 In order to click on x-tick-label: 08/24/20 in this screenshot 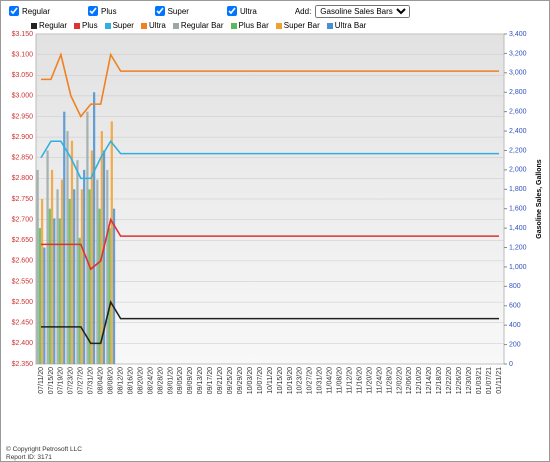, I will do `click(150, 380)`.